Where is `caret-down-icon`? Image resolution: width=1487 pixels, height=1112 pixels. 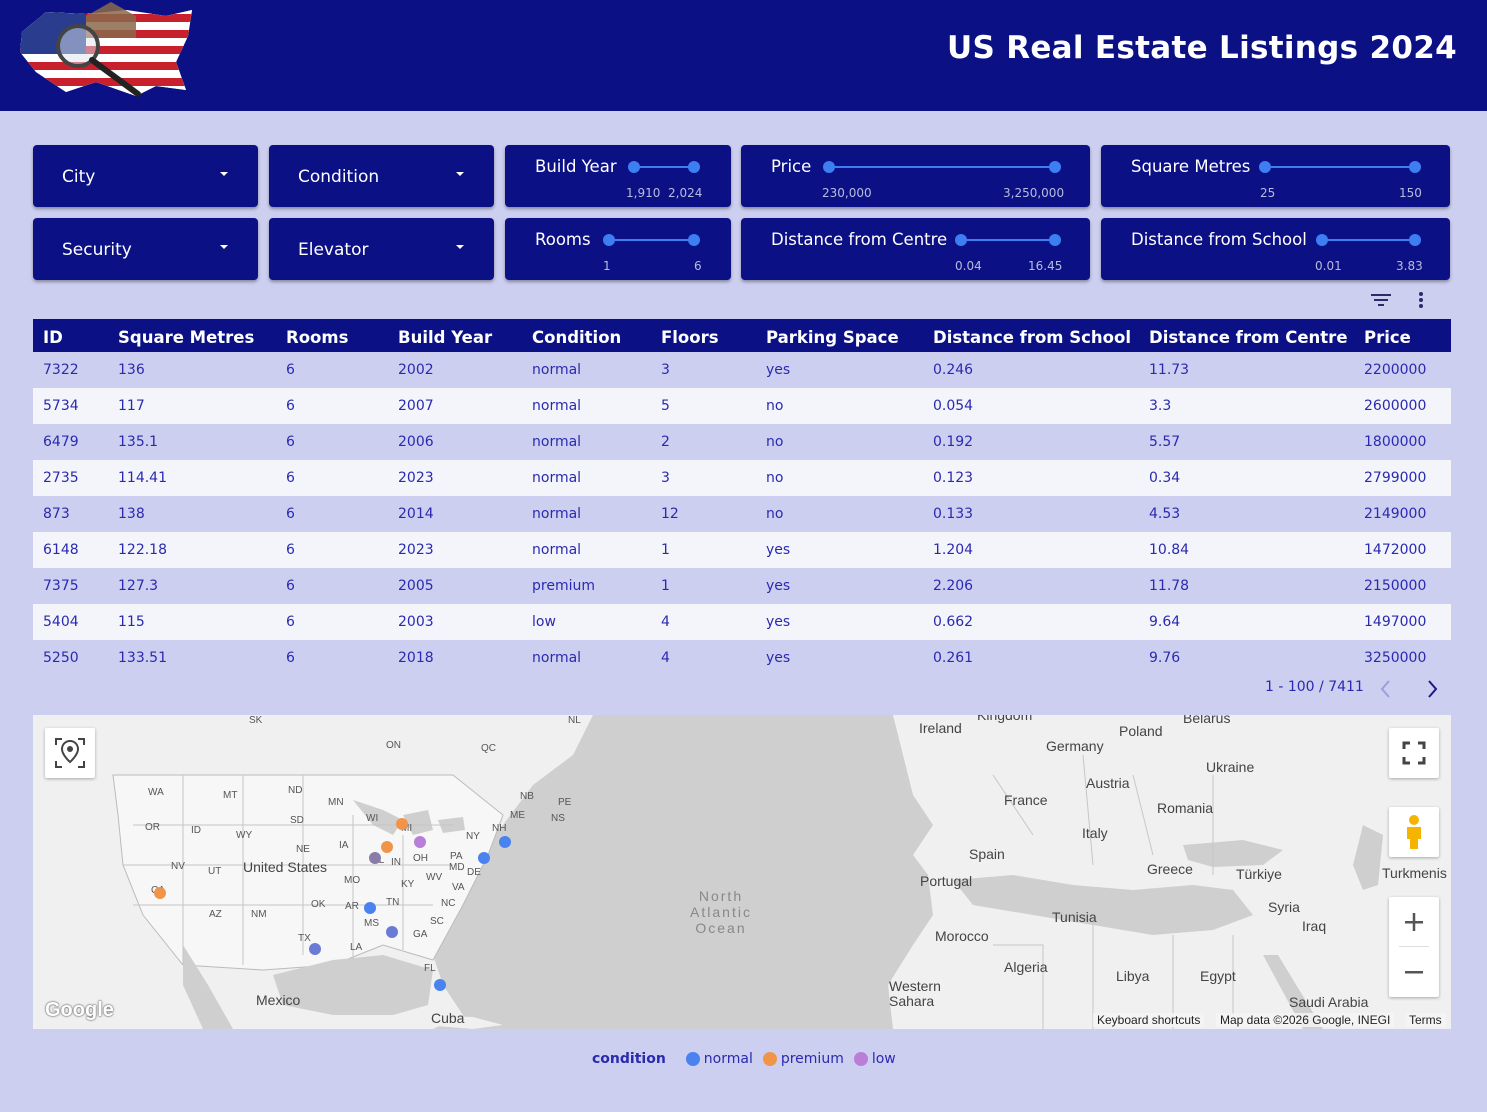
caret-down-icon is located at coordinates (460, 174).